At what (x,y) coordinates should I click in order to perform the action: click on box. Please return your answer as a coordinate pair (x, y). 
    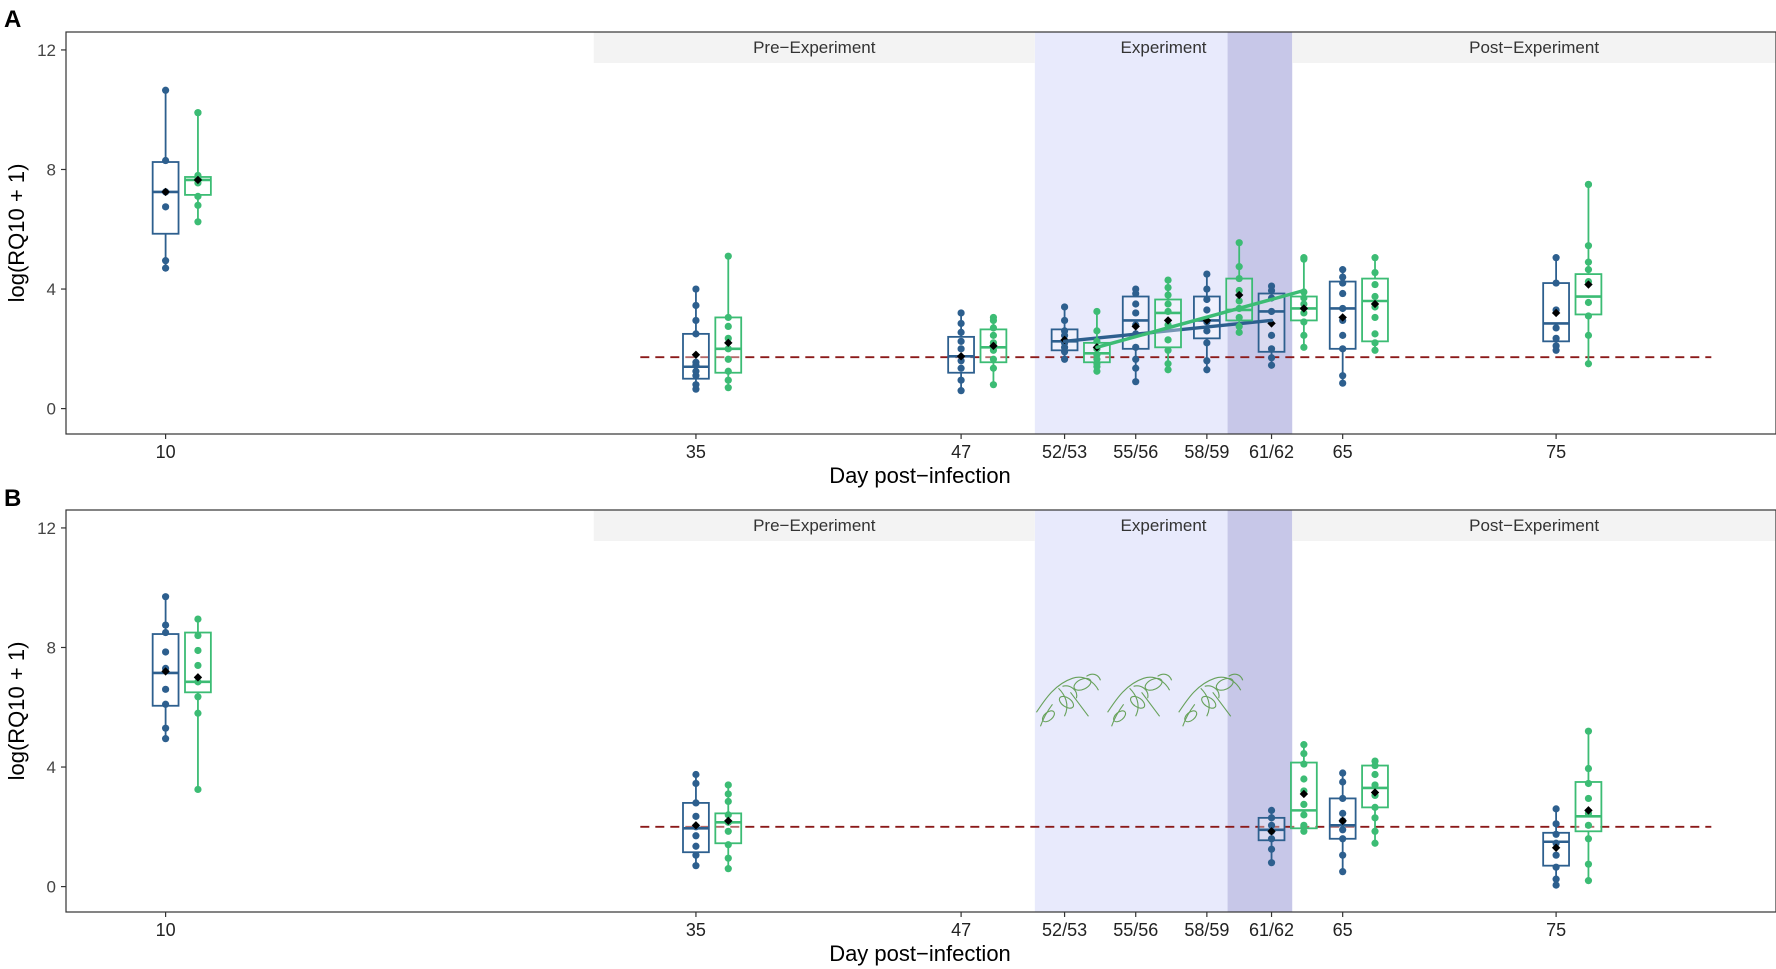
    Looking at the image, I should click on (165, 198).